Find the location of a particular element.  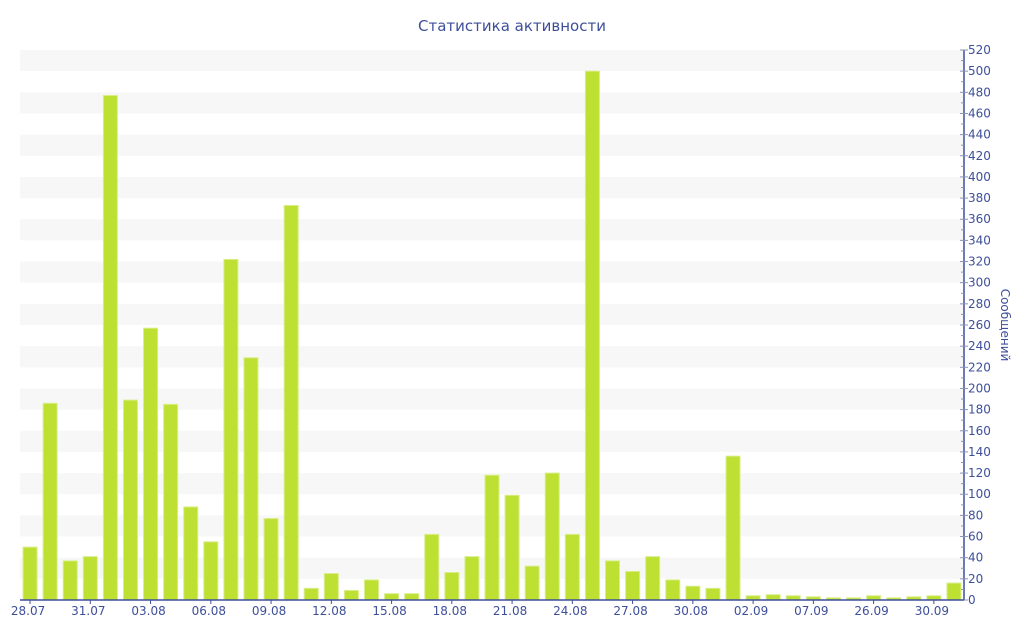

y-tick-label: 260 is located at coordinates (979, 325).